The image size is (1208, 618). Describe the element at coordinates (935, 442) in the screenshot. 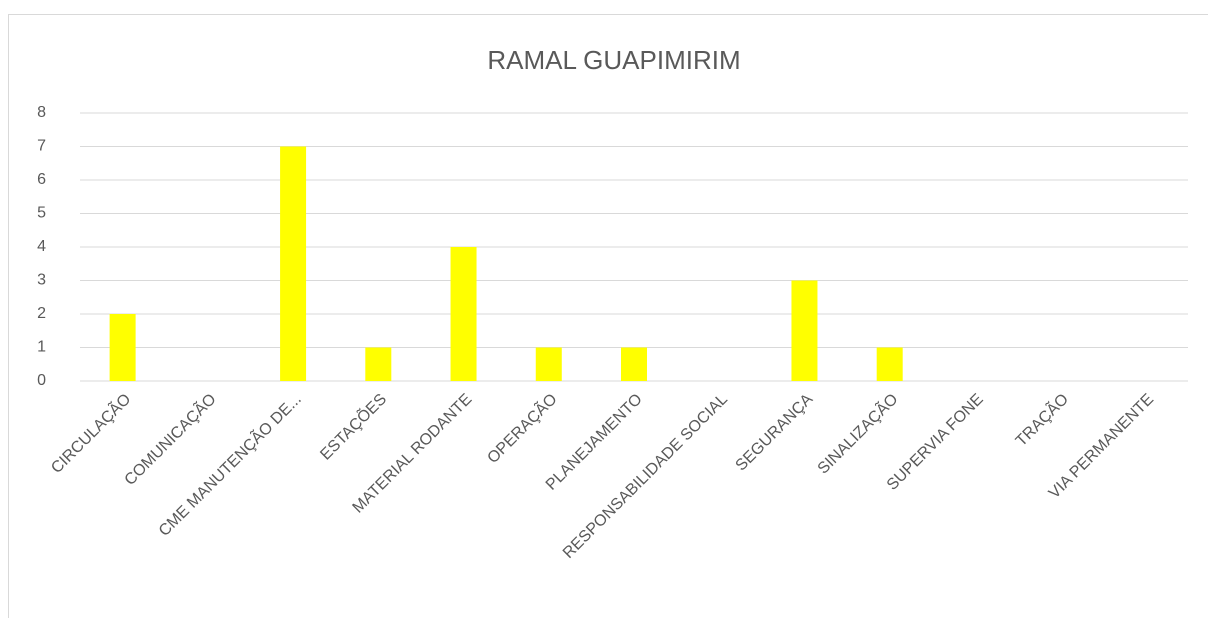

I see `x-tick-label: SUPERVIA FONE` at that location.